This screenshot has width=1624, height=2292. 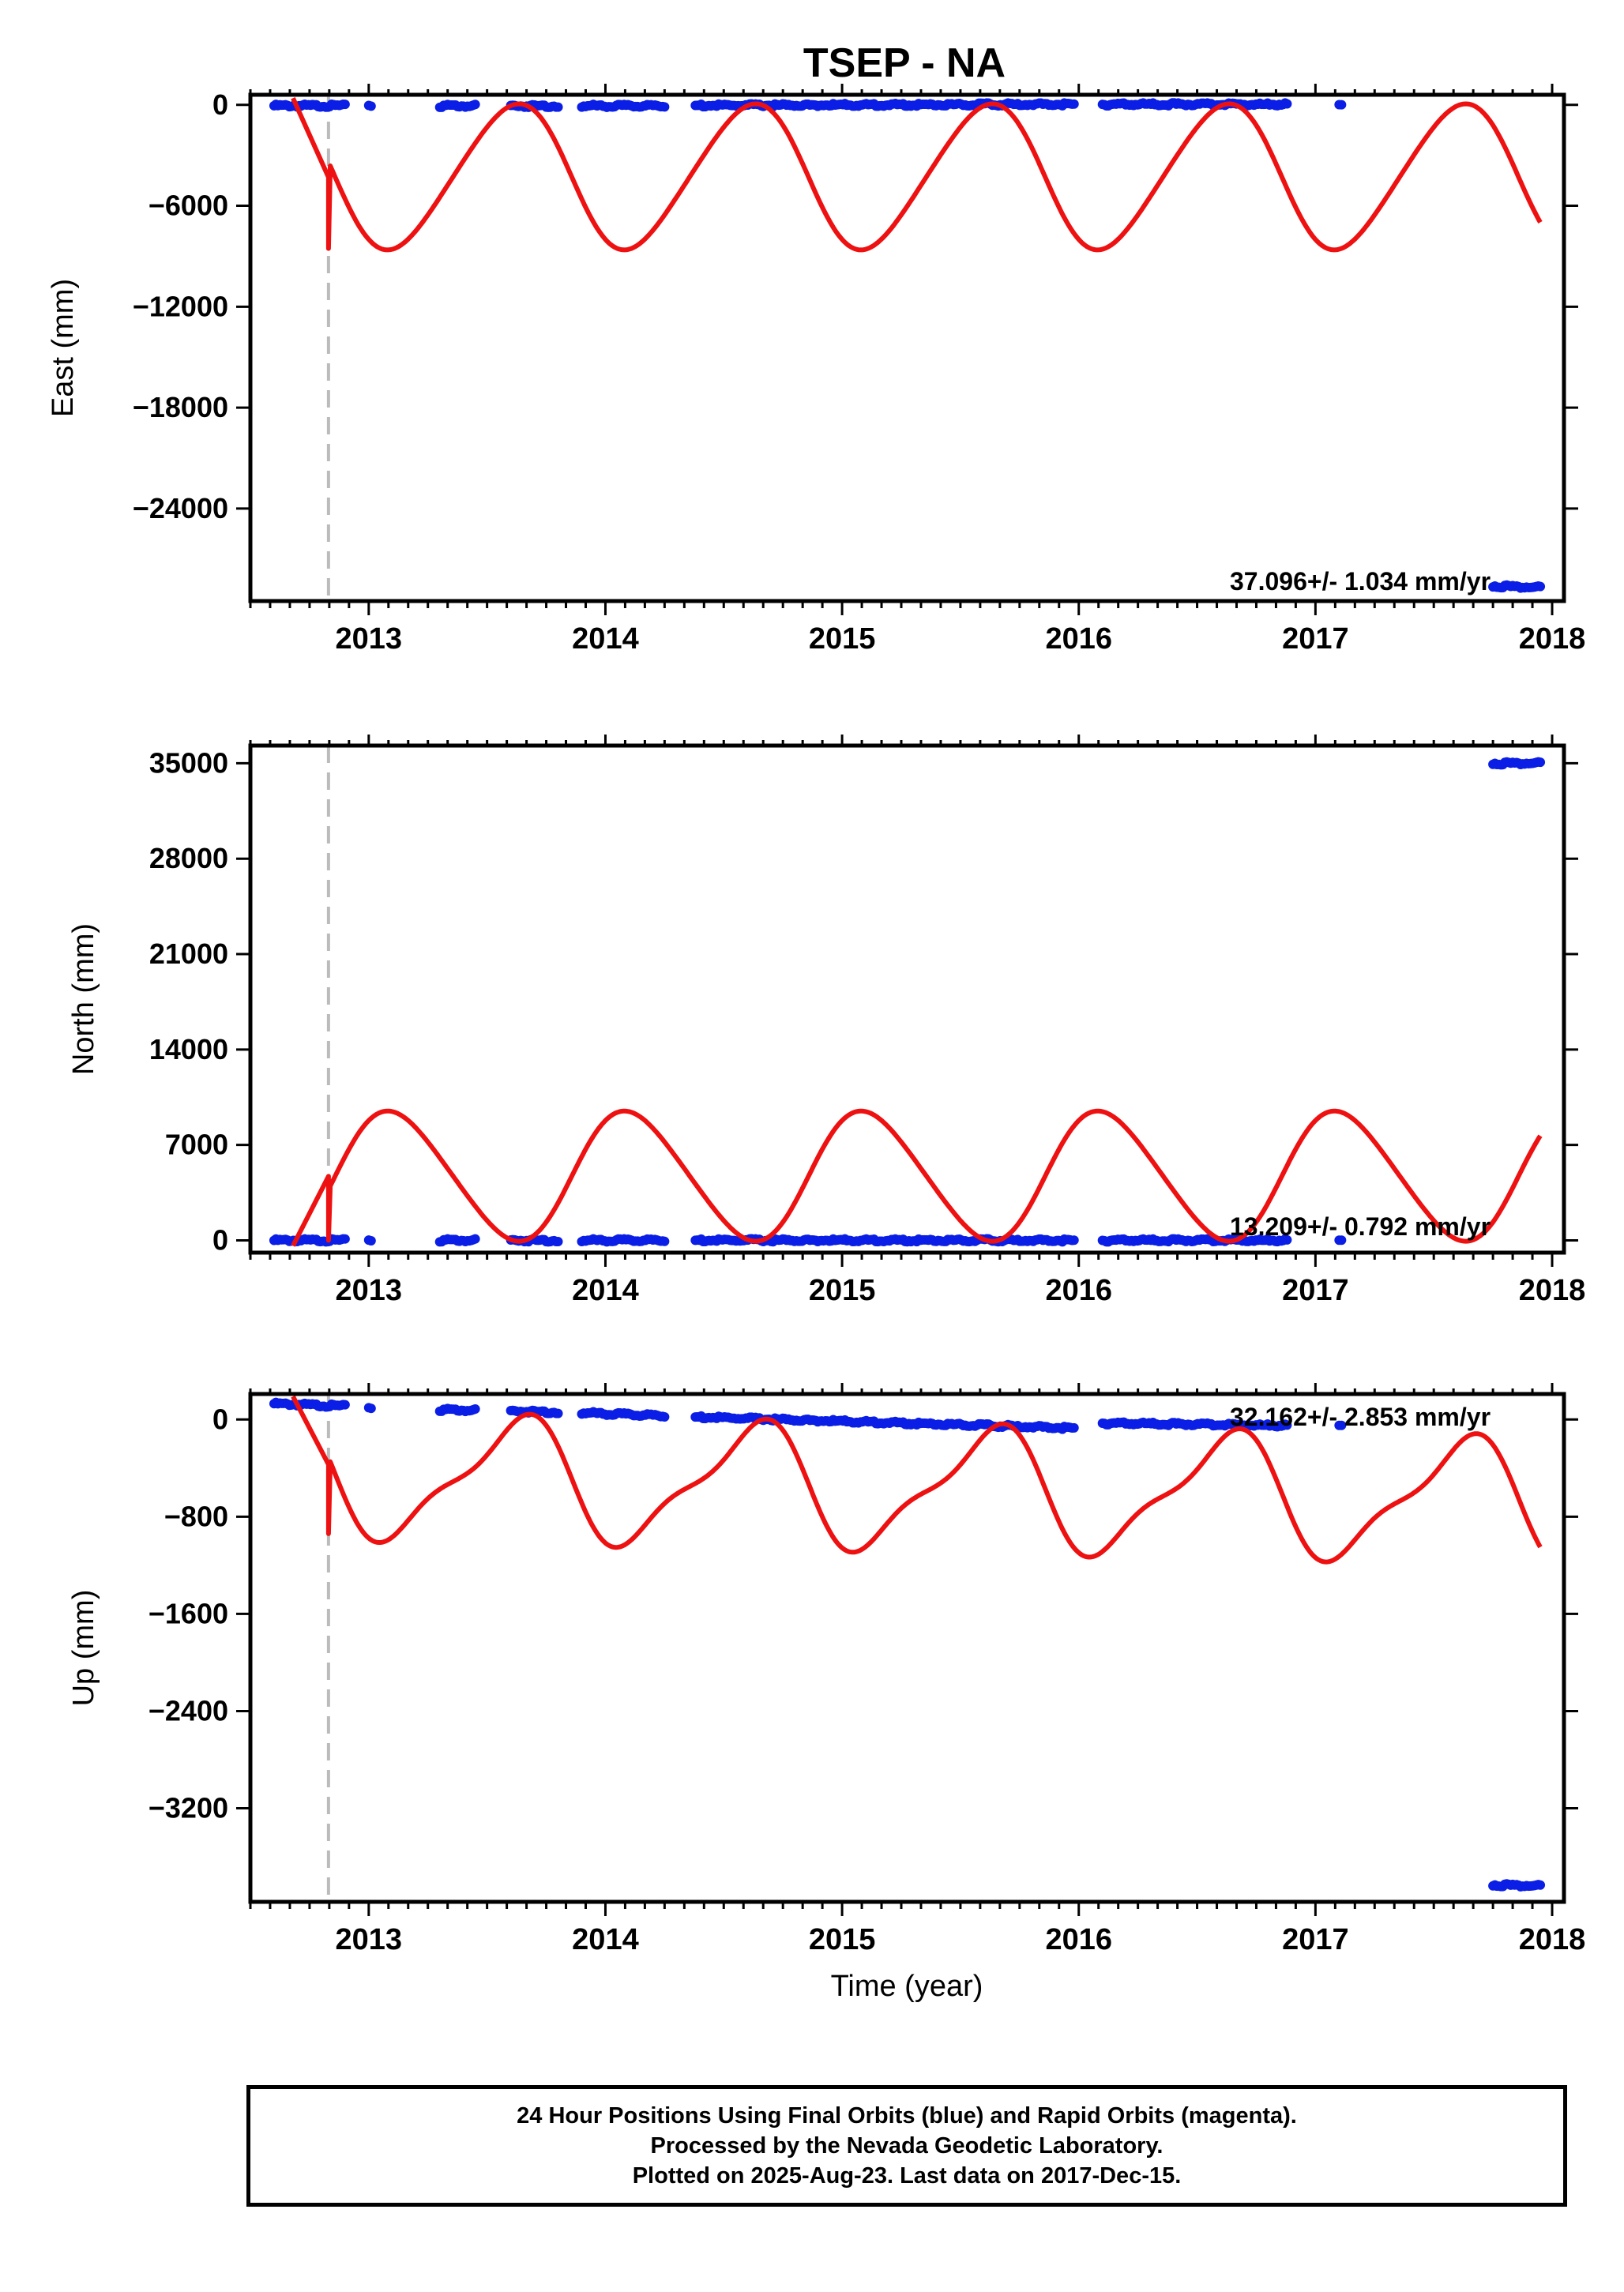 I want to click on rate-label: 32.162+/- 2.853 mm/yr, so click(x=1360, y=1417).